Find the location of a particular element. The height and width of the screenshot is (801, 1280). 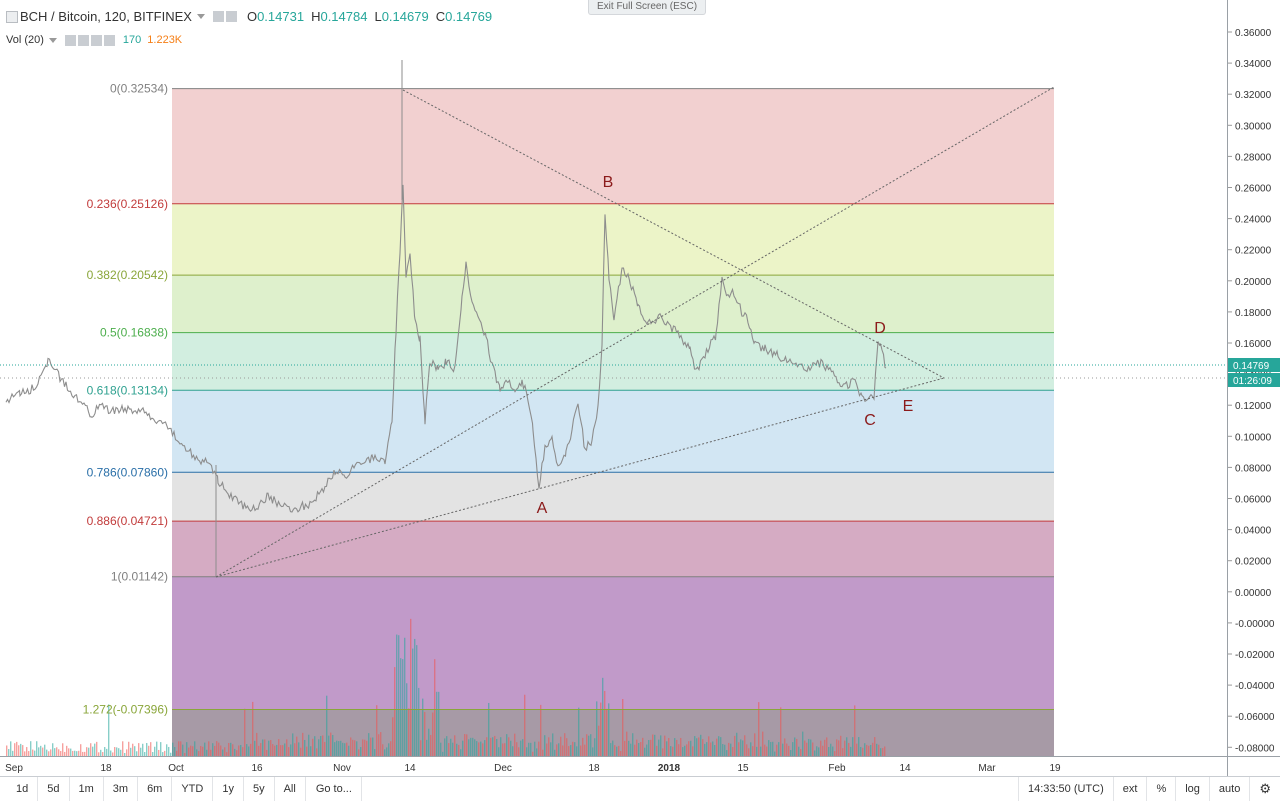

auto-toggle: auto is located at coordinates (1228, 789).